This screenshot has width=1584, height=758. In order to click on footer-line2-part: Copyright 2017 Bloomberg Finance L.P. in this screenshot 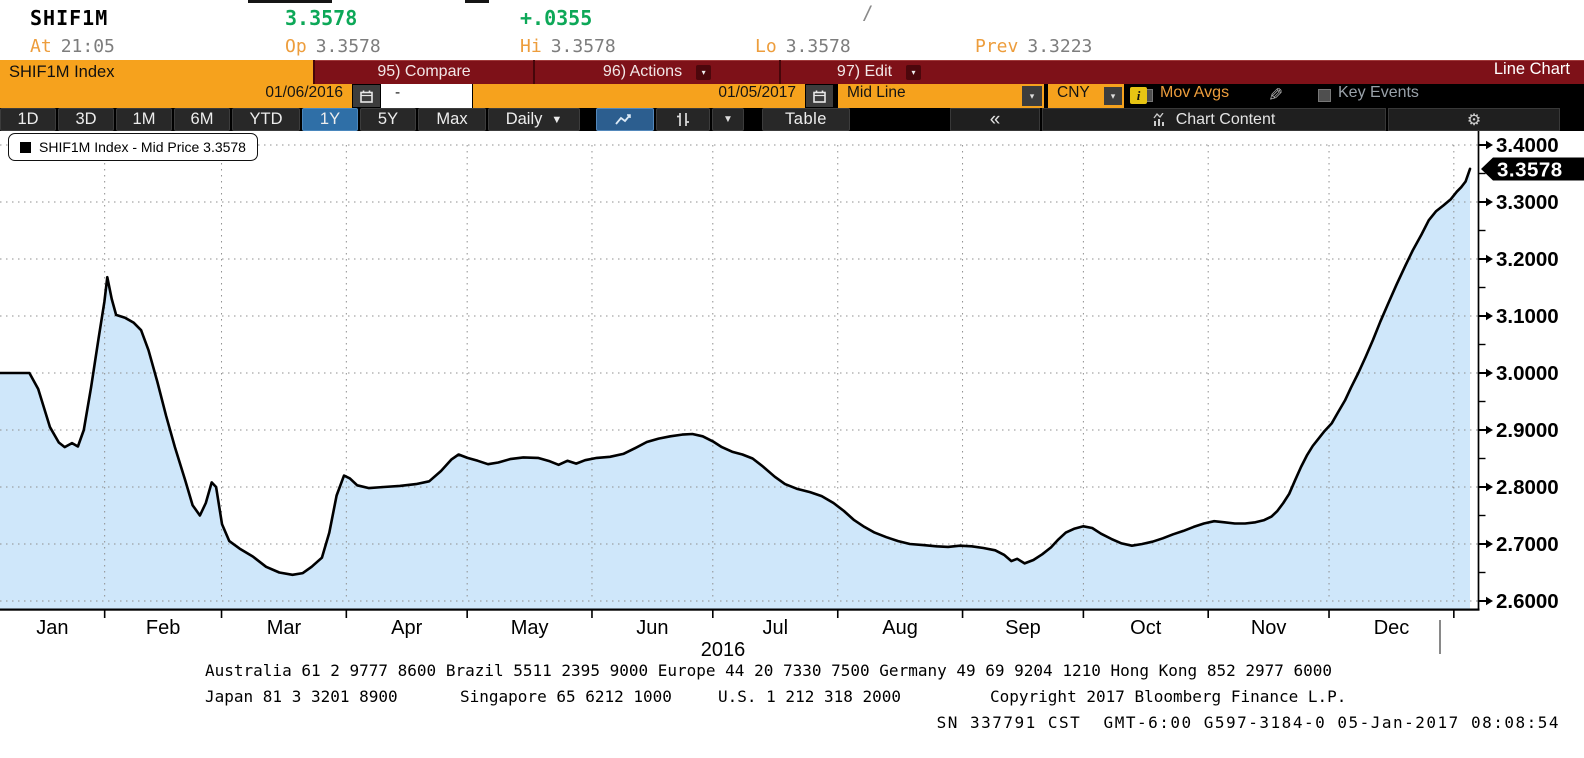, I will do `click(1168, 696)`.